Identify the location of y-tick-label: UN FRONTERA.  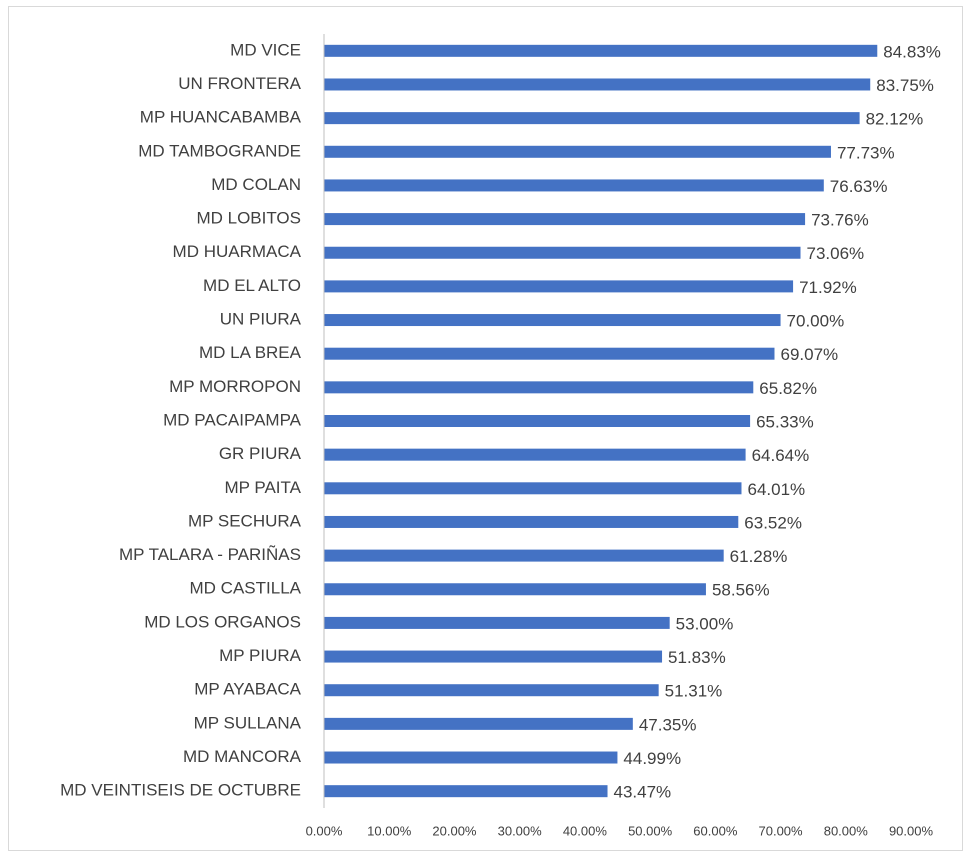
(239, 83).